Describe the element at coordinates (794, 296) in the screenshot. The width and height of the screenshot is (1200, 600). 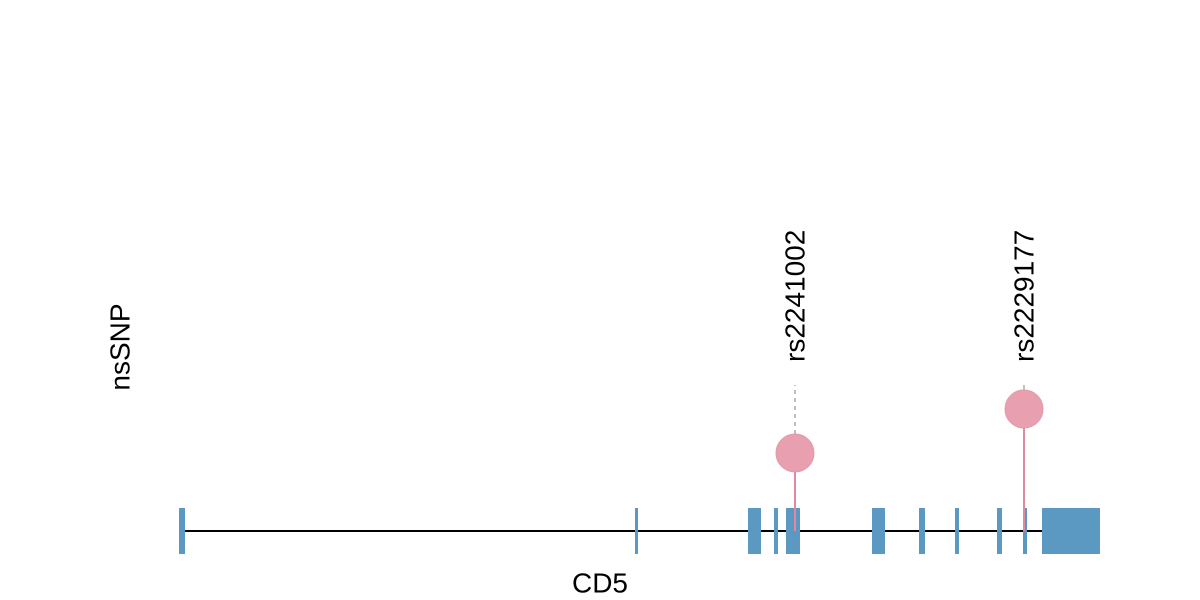
I see `snp-label: rs2241002` at that location.